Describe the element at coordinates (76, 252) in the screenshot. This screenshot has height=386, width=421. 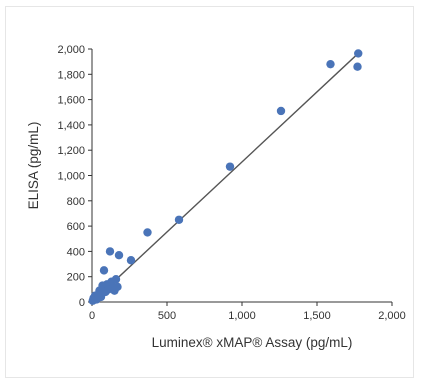
I see `y-tick-label: 400` at that location.